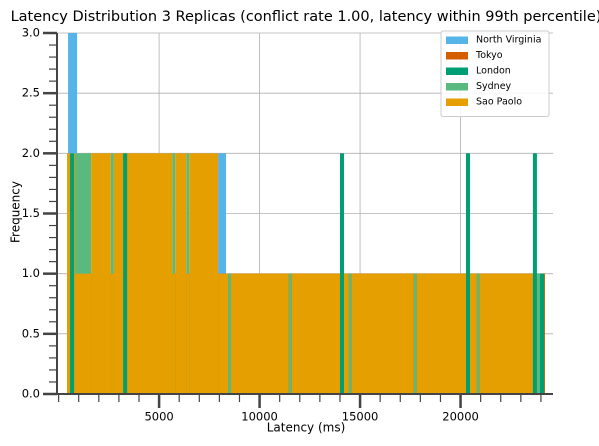 The height and width of the screenshot is (446, 599). What do you see at coordinates (158, 417) in the screenshot?
I see `x-tick-label: 5000` at bounding box center [158, 417].